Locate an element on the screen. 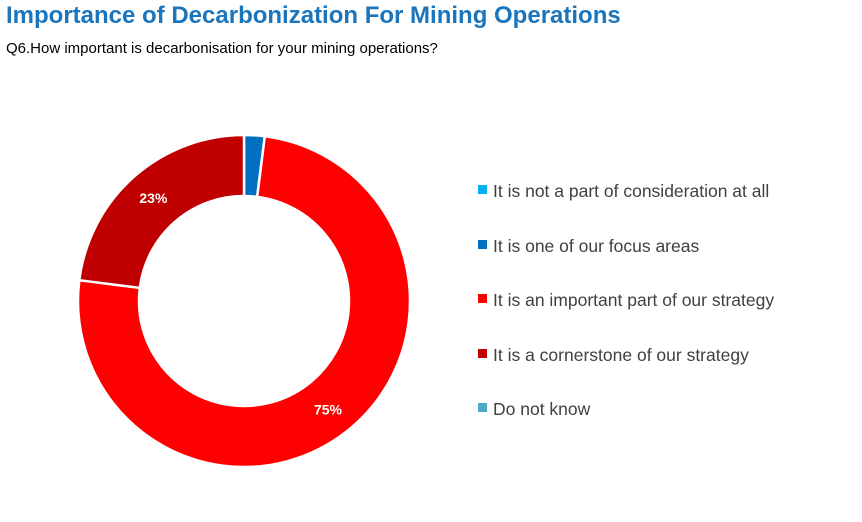 The width and height of the screenshot is (862, 522). legend-item-it-is-a-cornerstone-of-our-strategy: It is a cornerstone of our strategy is located at coordinates (626, 370).